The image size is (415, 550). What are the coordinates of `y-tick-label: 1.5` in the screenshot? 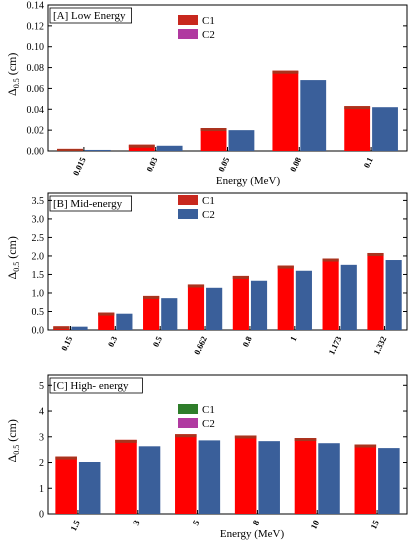 It's located at (38, 275).